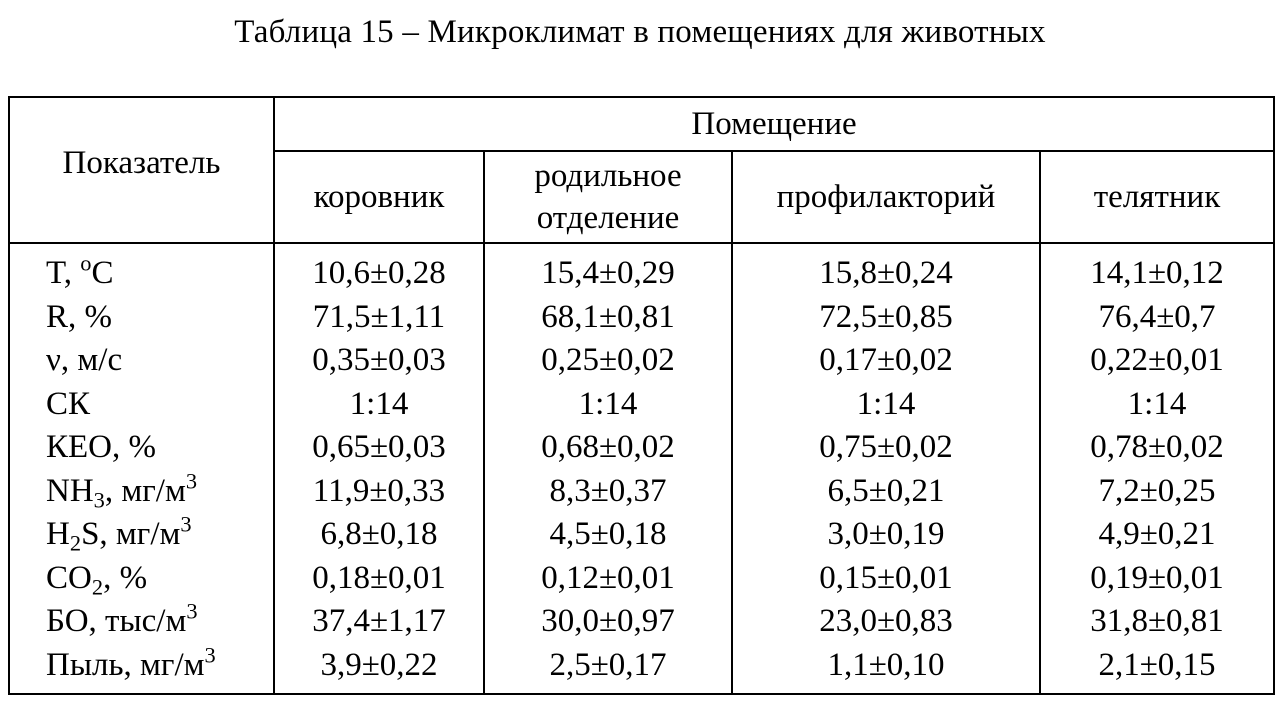  I want to click on header-param-cell: Показатель, so click(141, 170).